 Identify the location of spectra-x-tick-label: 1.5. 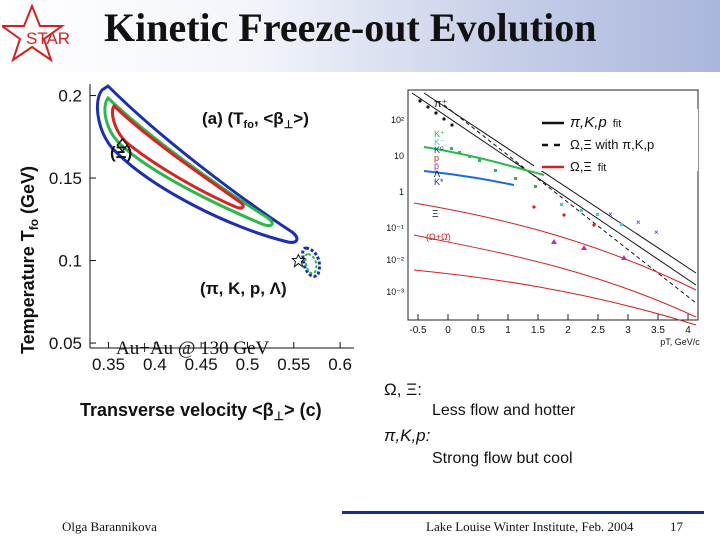
(538, 330).